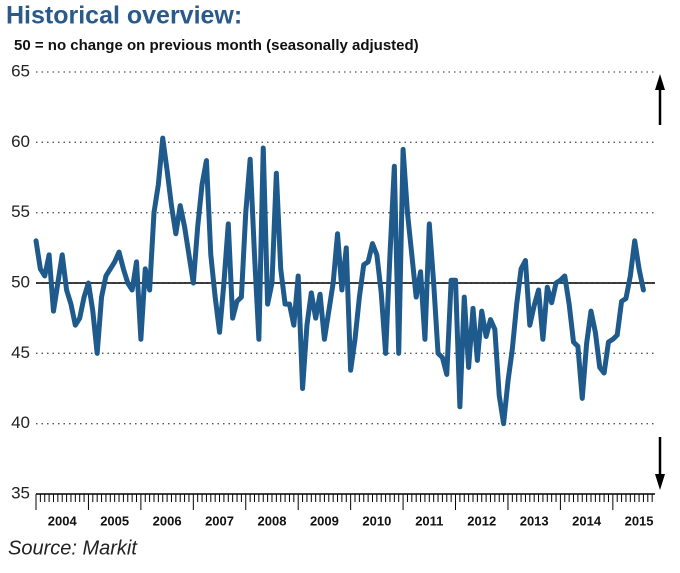  What do you see at coordinates (660, 463) in the screenshot?
I see `down-arrow` at bounding box center [660, 463].